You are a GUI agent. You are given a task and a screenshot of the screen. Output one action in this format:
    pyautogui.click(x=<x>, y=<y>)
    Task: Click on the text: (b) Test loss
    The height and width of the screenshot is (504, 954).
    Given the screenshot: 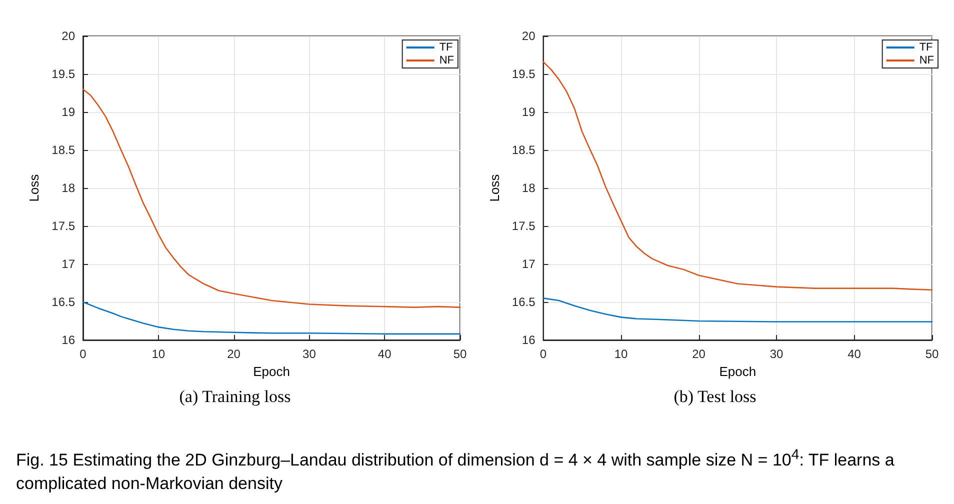 What is the action you would take?
    pyautogui.click(x=715, y=396)
    